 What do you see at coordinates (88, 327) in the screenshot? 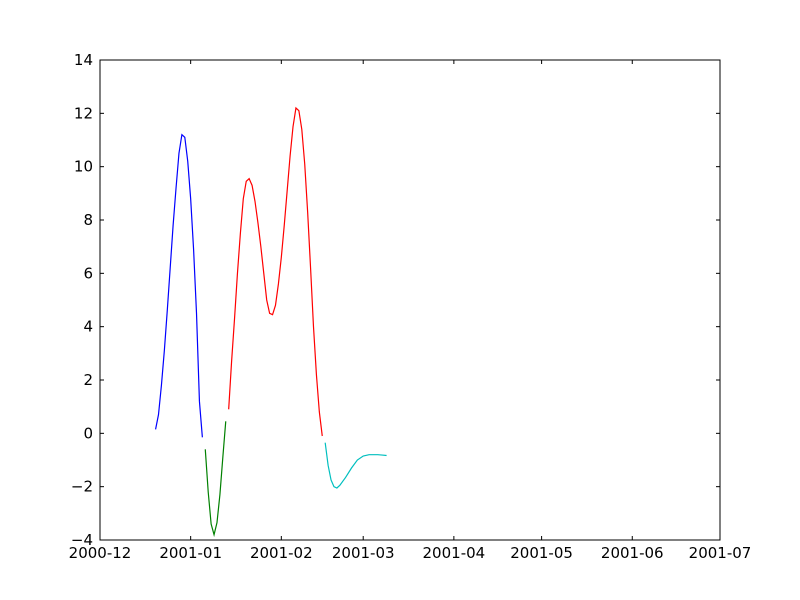
I see `y-tick-label: 4` at bounding box center [88, 327].